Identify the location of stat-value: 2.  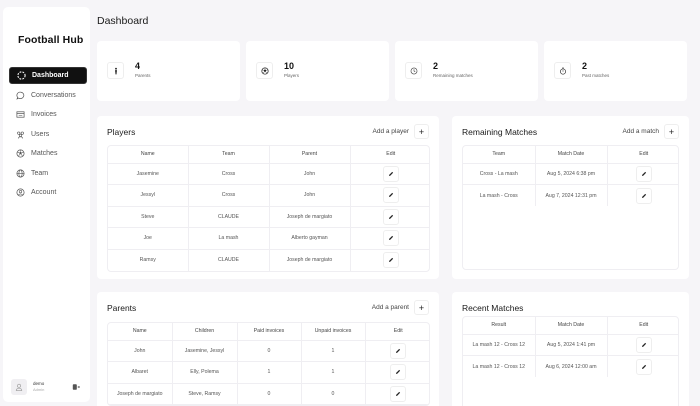
(585, 66).